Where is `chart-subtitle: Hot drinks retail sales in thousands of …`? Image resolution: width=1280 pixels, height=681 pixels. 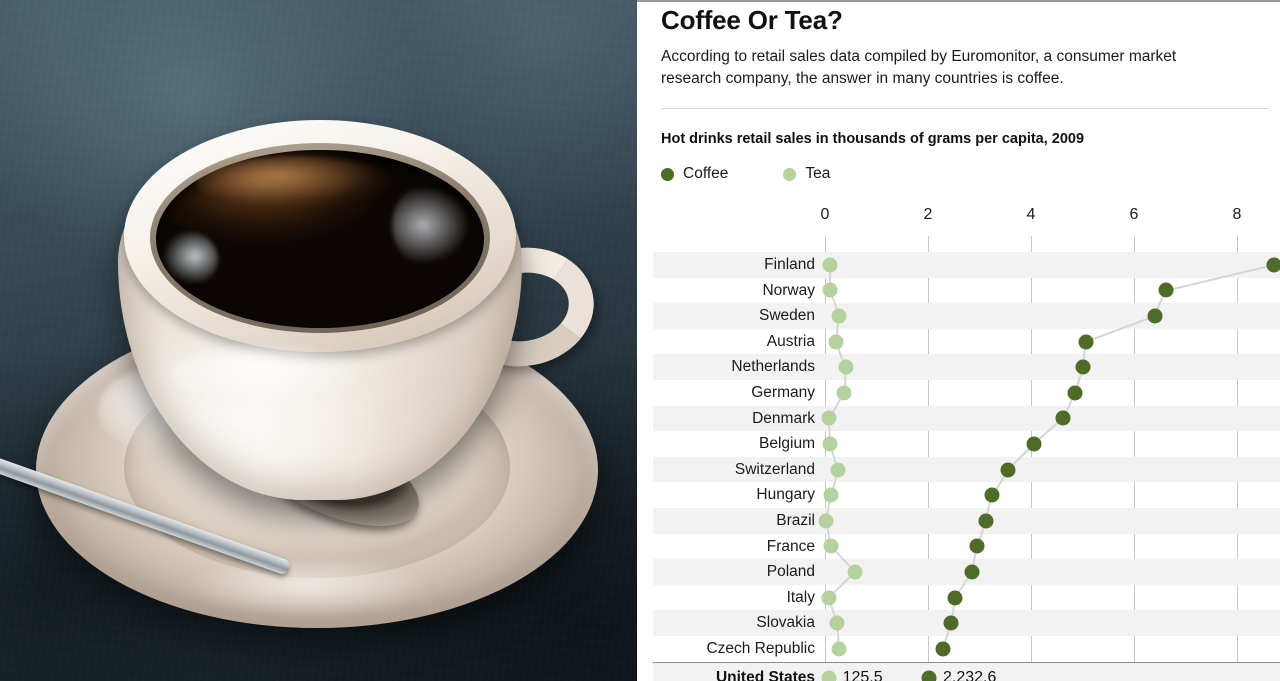
chart-subtitle: Hot drinks retail sales in thousands of … is located at coordinates (873, 139).